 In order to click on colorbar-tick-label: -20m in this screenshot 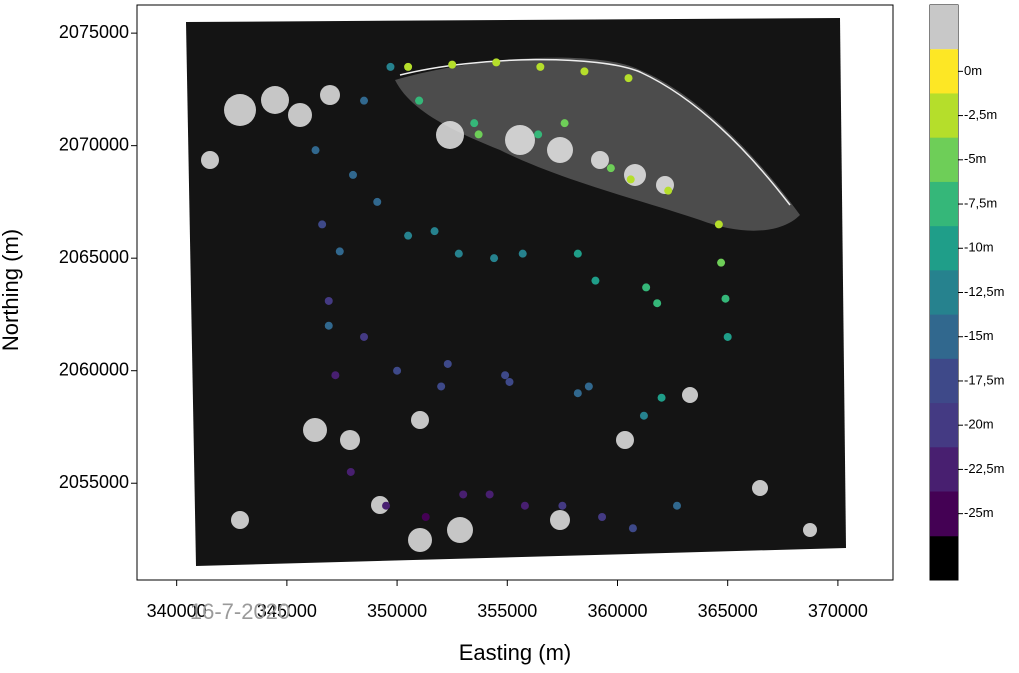, I will do `click(979, 424)`.